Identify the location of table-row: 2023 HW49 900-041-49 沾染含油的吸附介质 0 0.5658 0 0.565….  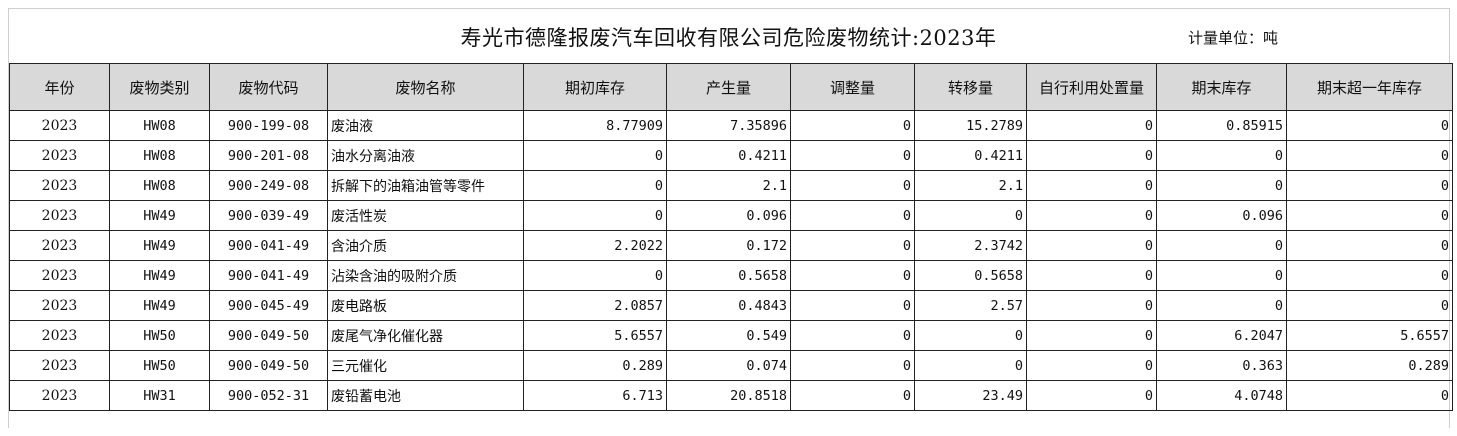
(731, 275).